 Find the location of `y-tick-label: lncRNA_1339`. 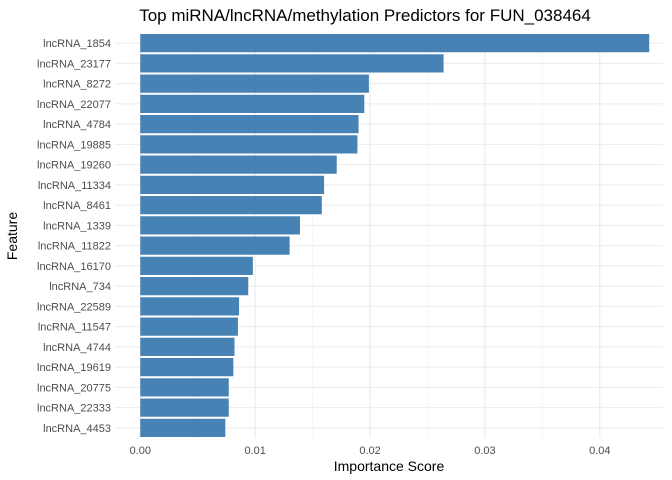

y-tick-label: lncRNA_1339 is located at coordinates (77, 226).